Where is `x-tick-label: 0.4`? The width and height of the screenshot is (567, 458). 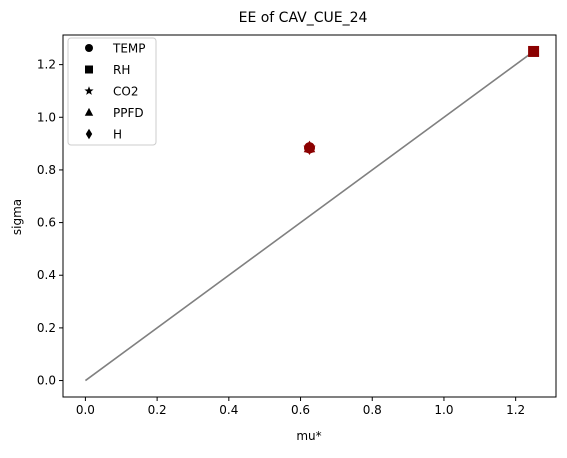 x-tick-label: 0.4 is located at coordinates (228, 410).